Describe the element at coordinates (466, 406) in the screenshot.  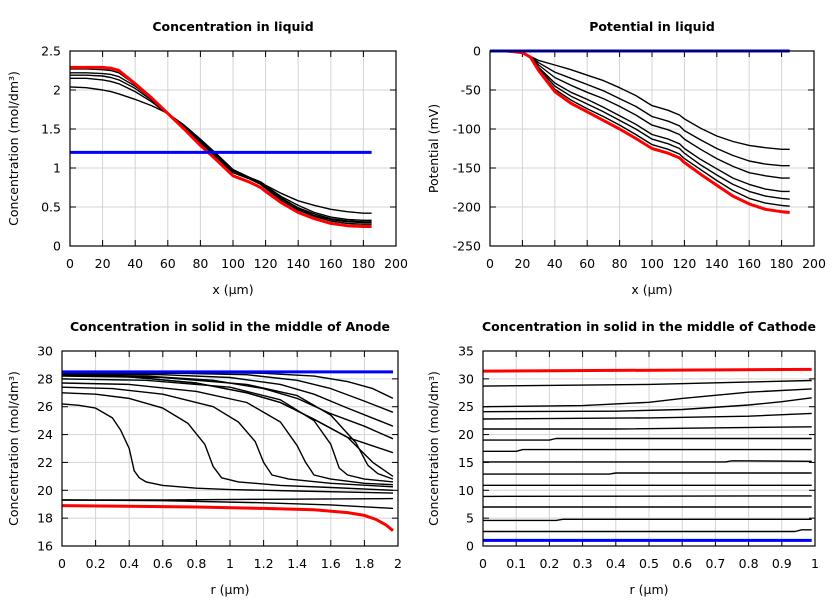
I see `y-tick-label: 25` at that location.